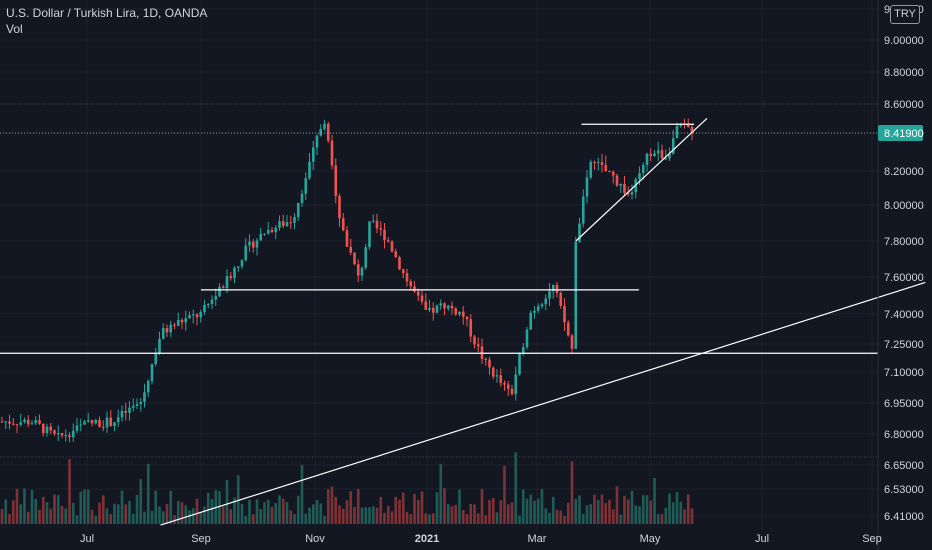  Describe the element at coordinates (872, 539) in the screenshot. I see `time-tick-label: Sep` at that location.